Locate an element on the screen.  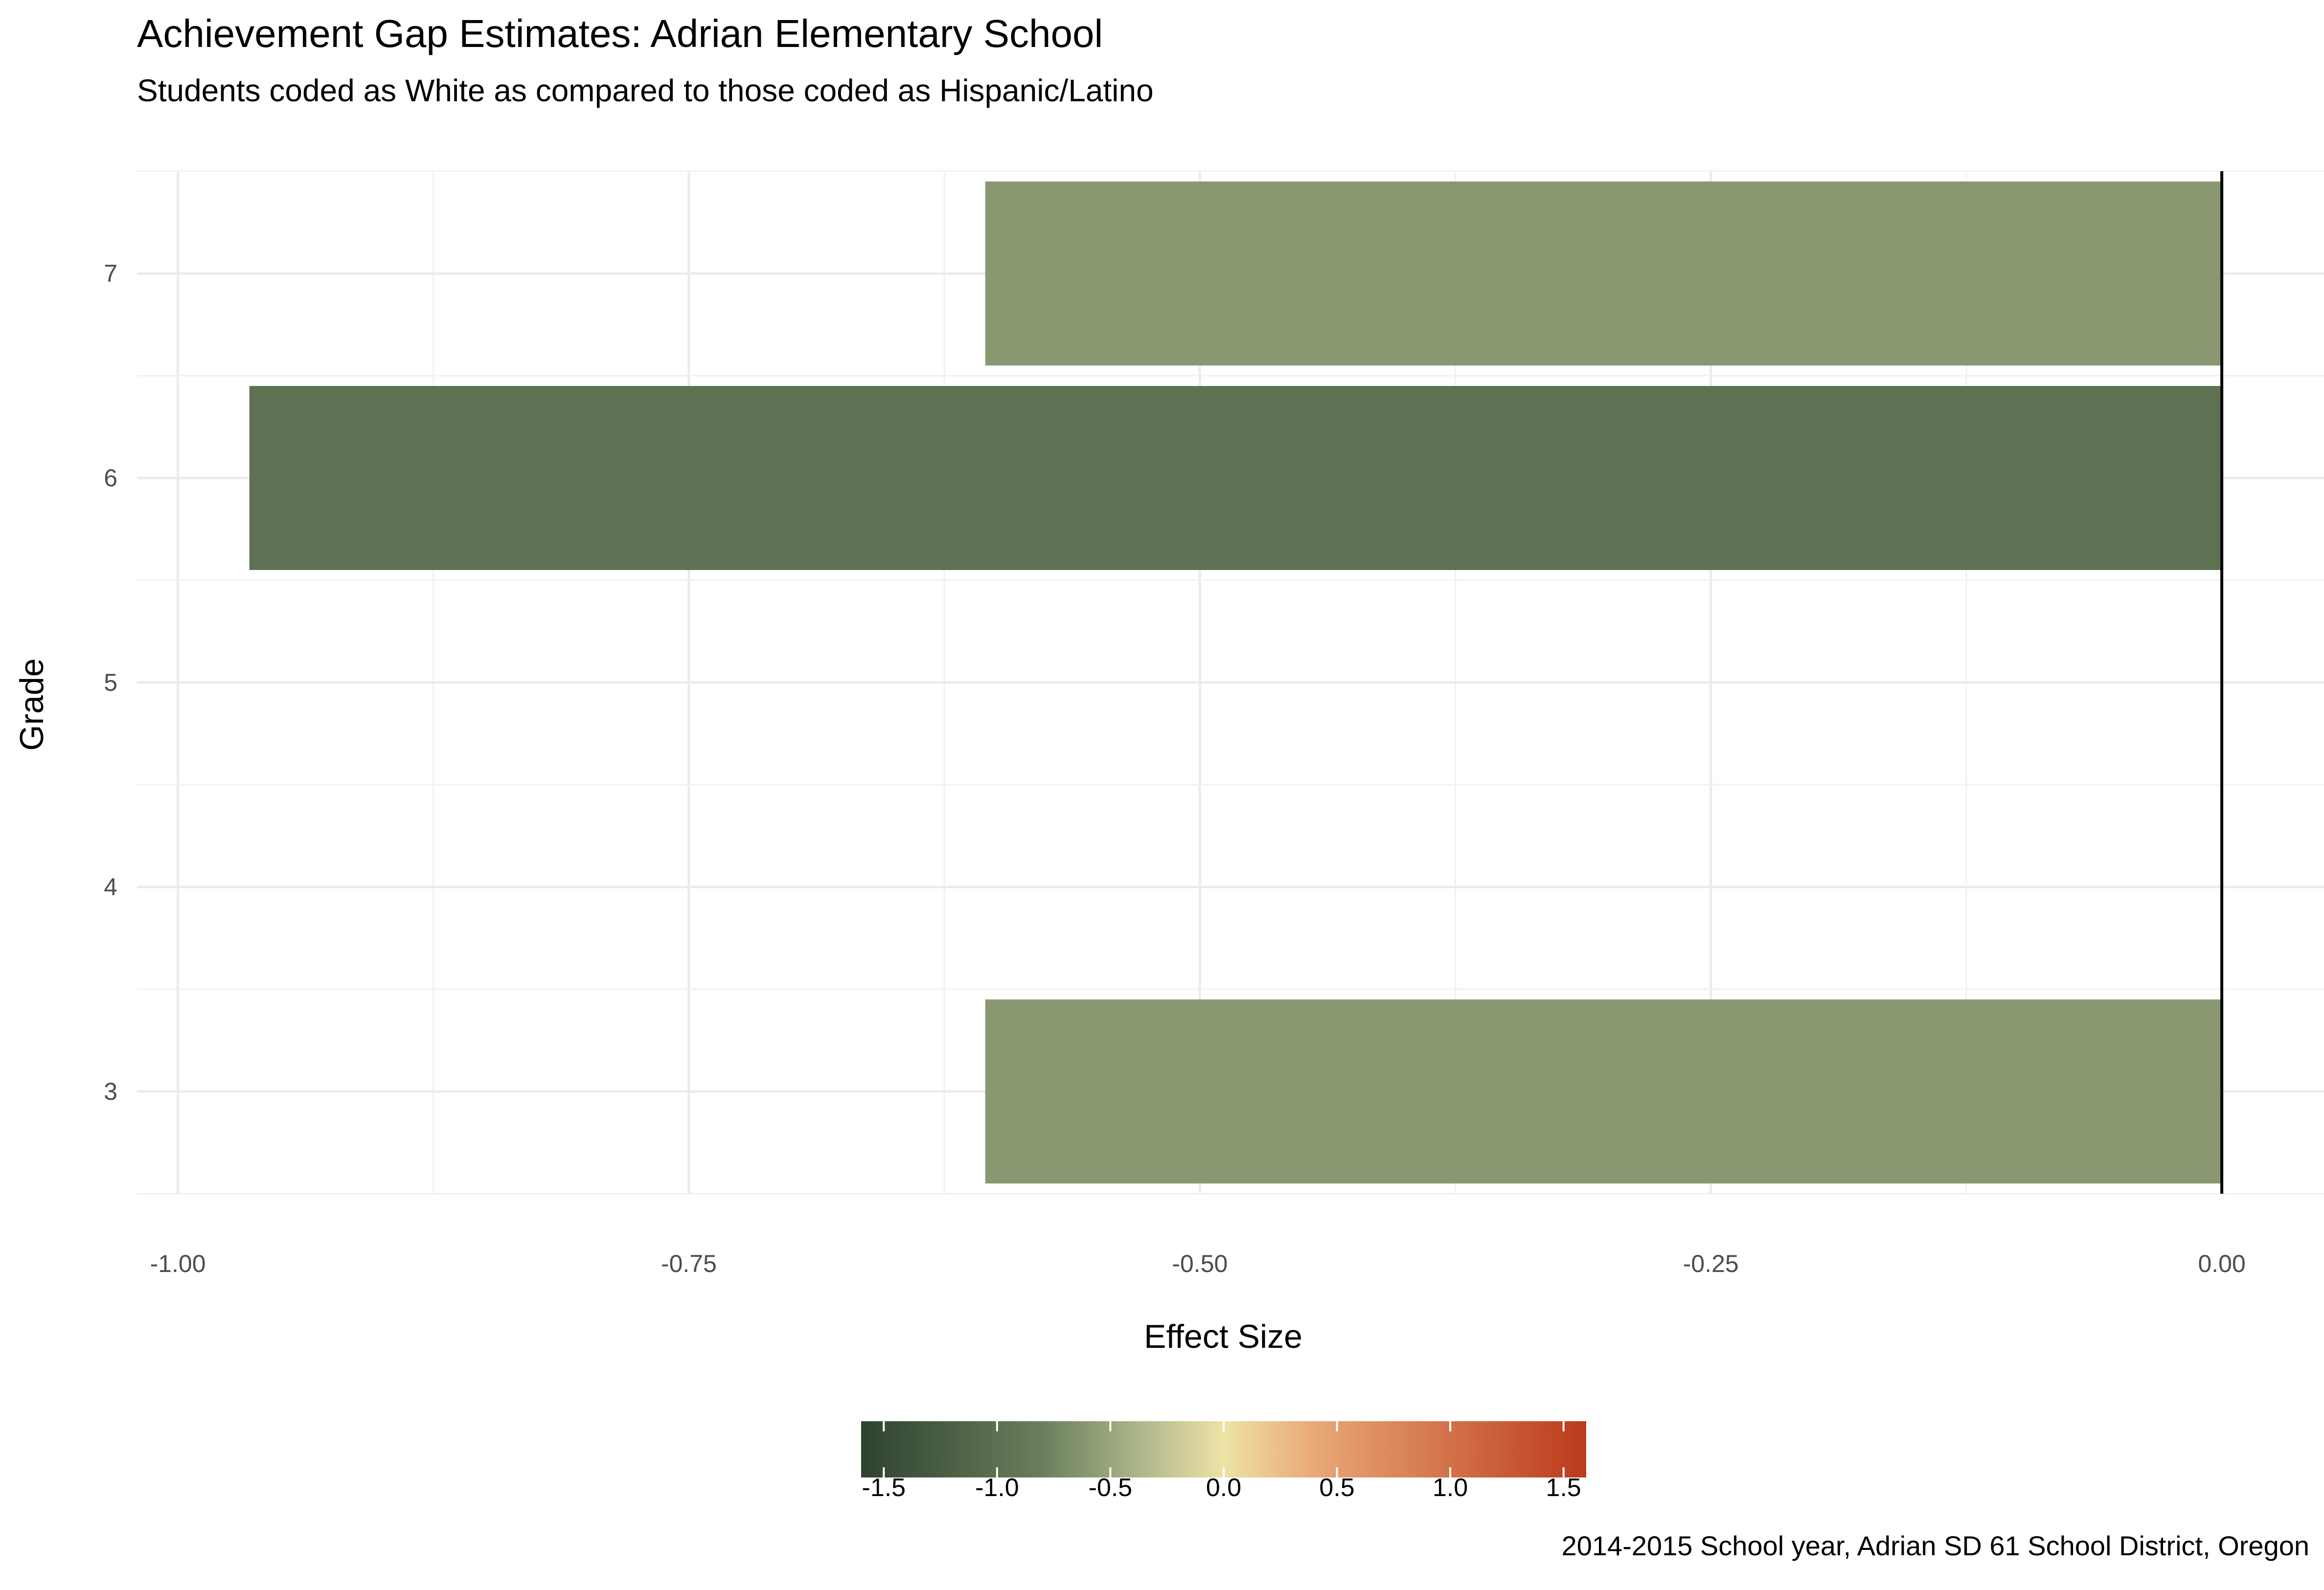
x-tick-label: -0.75 is located at coordinates (689, 1264).